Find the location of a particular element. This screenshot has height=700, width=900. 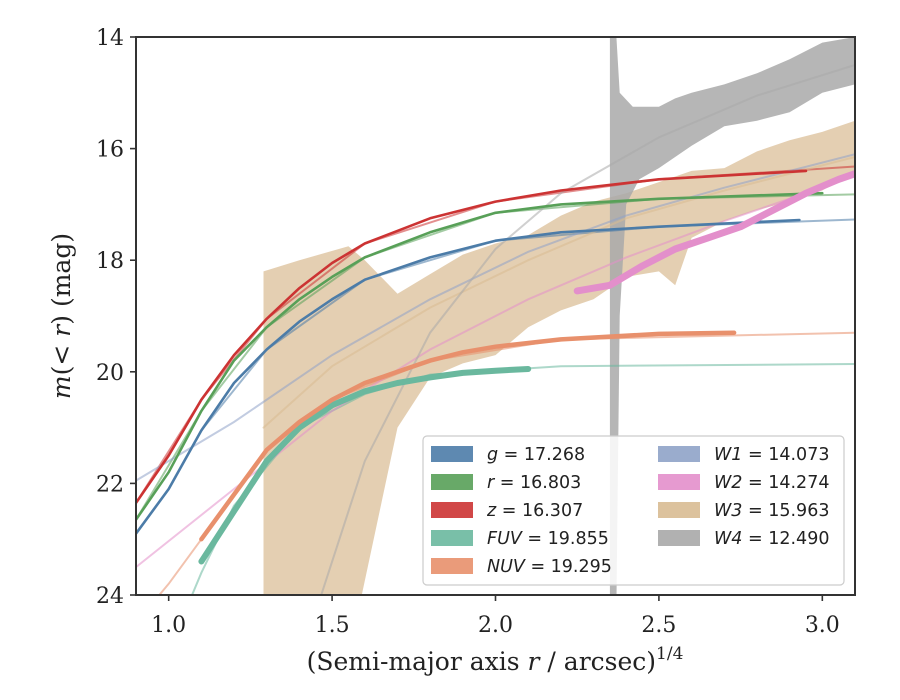

legend-label-fuv: FUV = 19.855 is located at coordinates (548, 539).